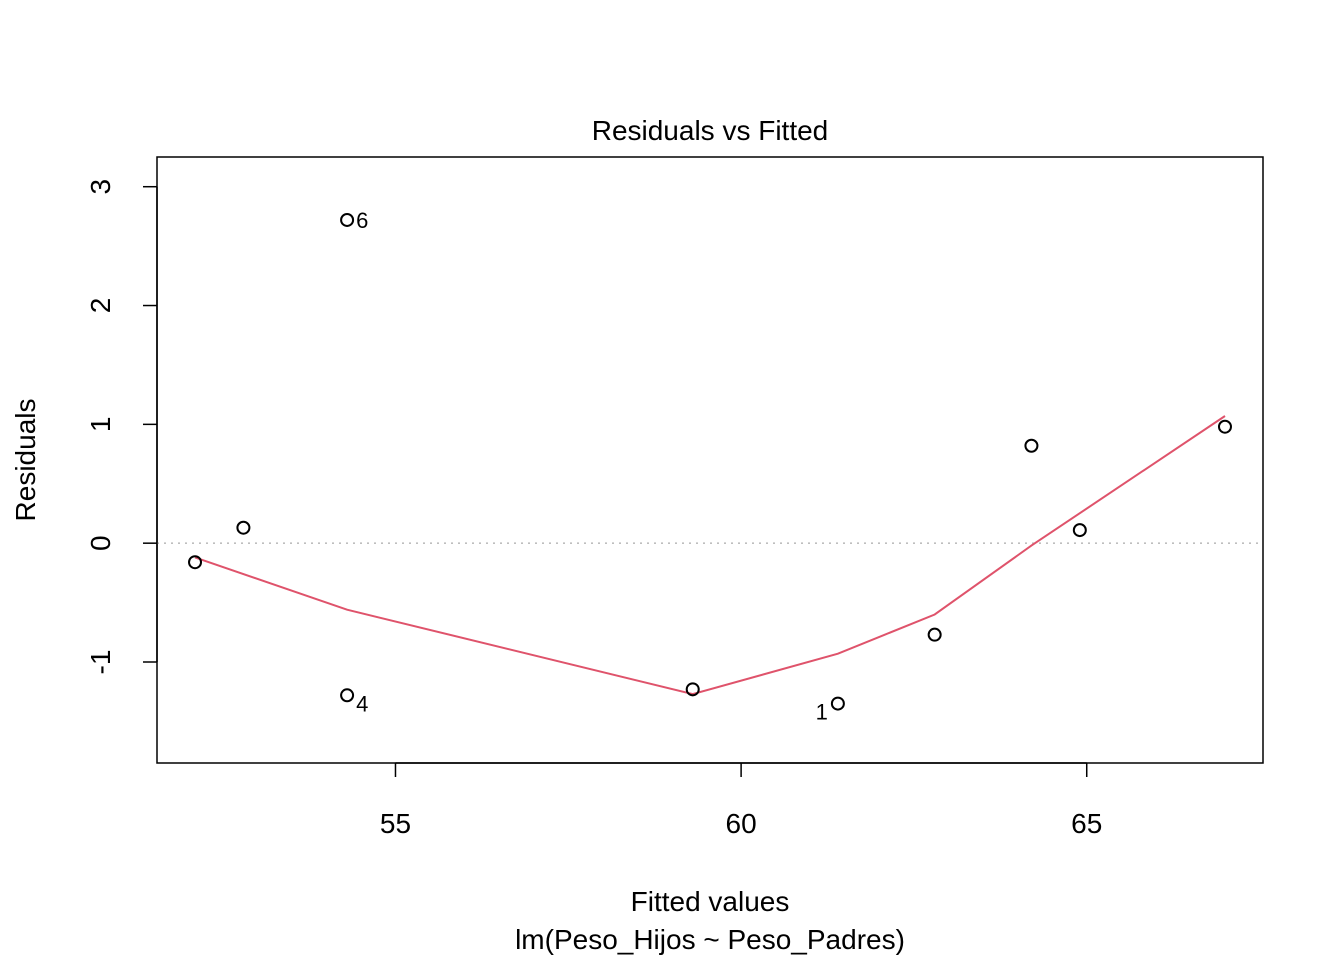 Image resolution: width=1344 pixels, height=960 pixels. Describe the element at coordinates (822, 712) in the screenshot. I see `point-label: 1` at that location.